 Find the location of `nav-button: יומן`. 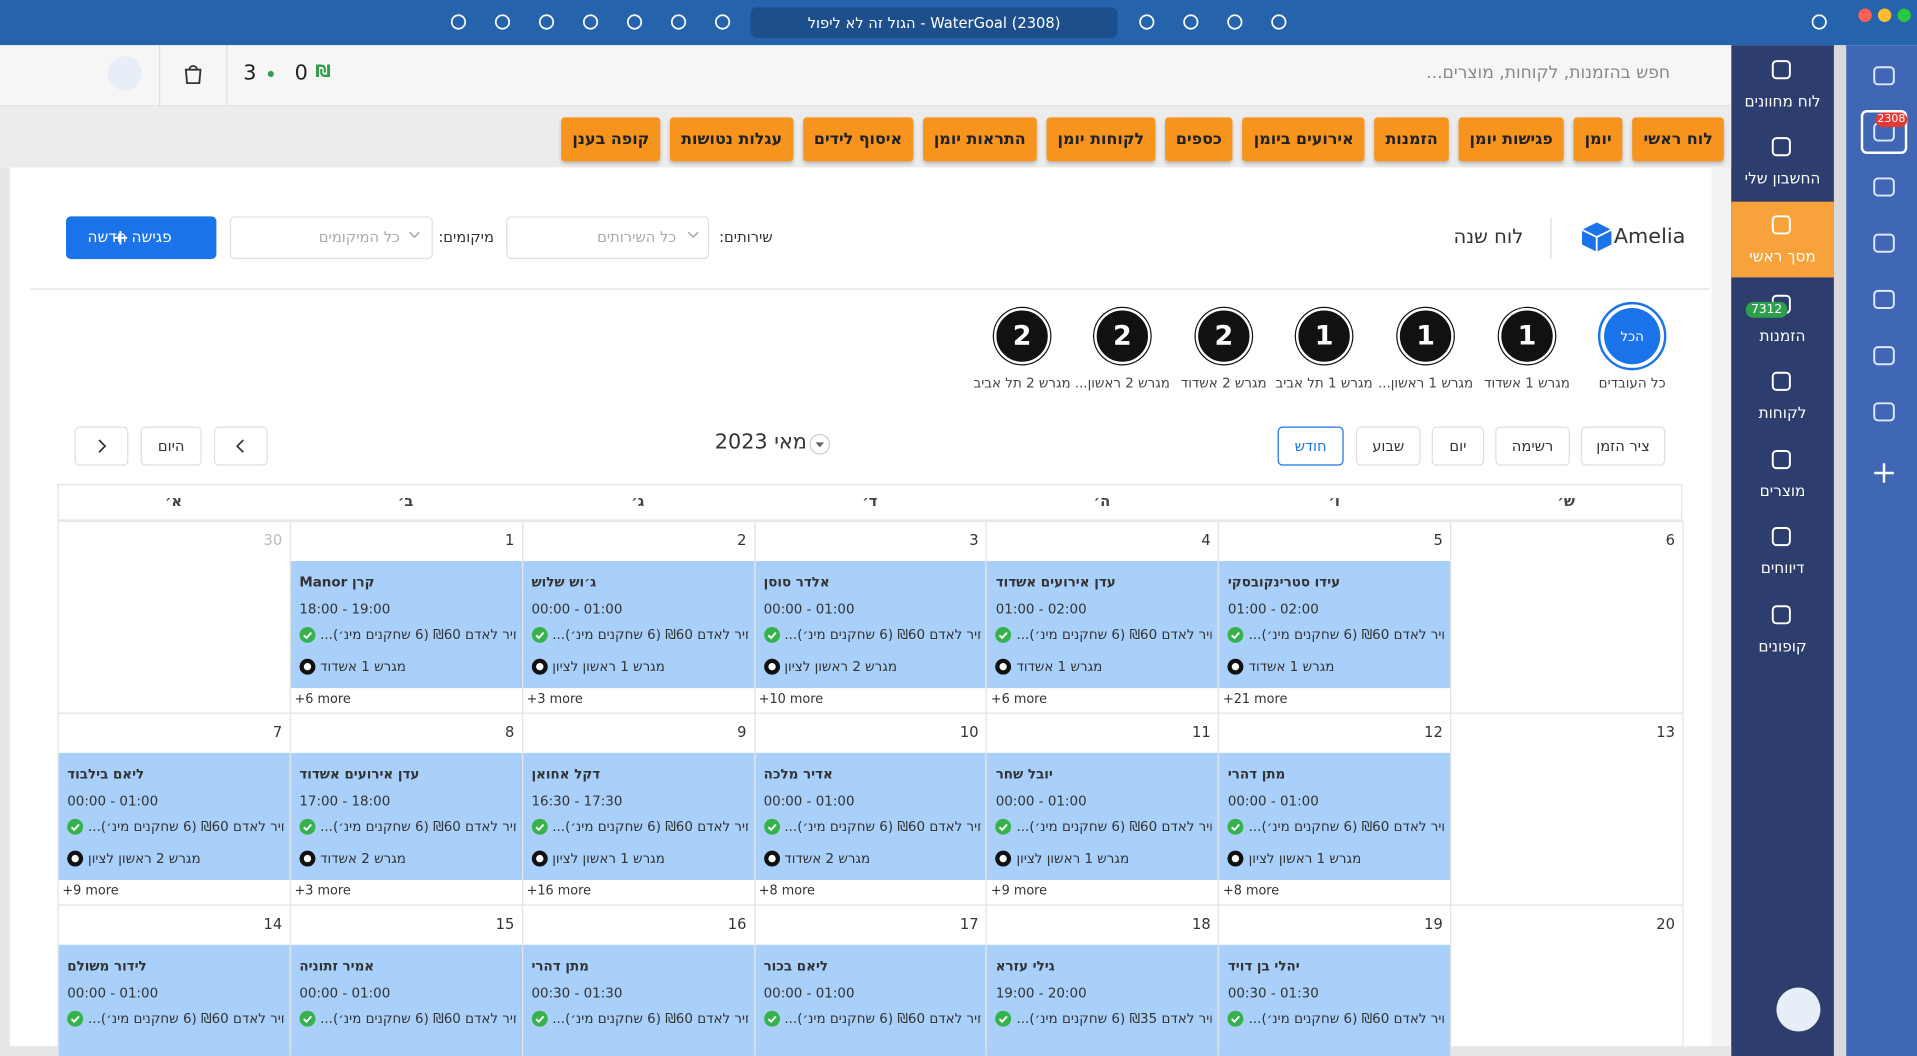

nav-button: יומן is located at coordinates (1598, 139).